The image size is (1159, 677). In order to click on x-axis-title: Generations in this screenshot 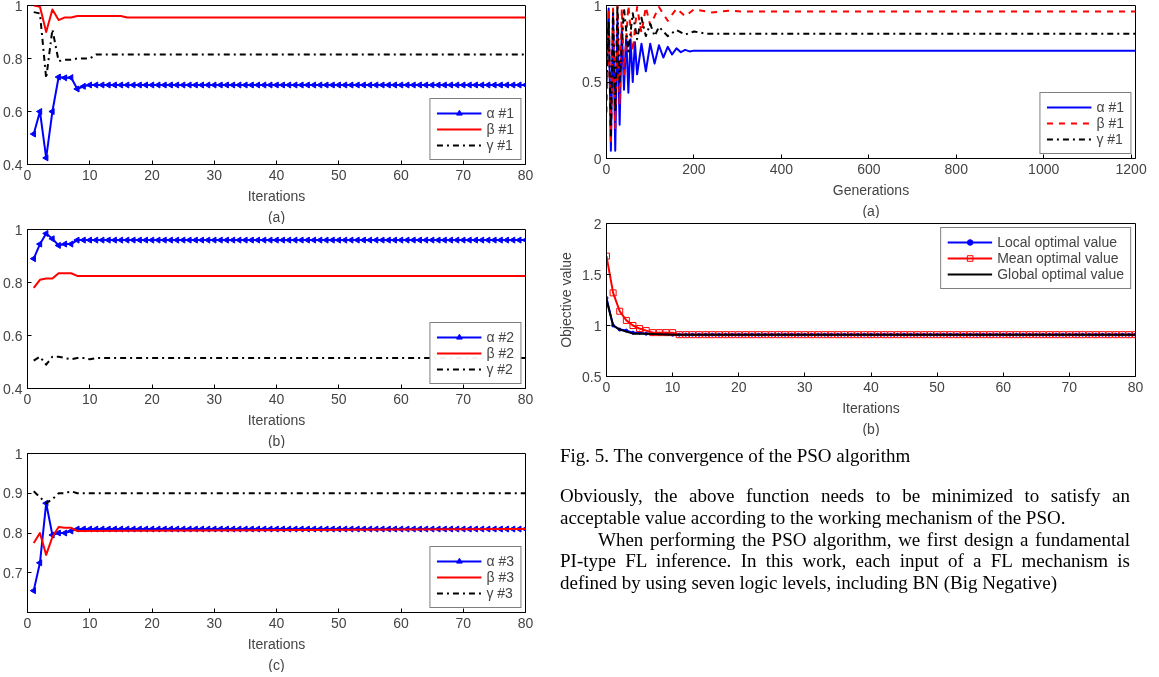, I will do `click(871, 189)`.